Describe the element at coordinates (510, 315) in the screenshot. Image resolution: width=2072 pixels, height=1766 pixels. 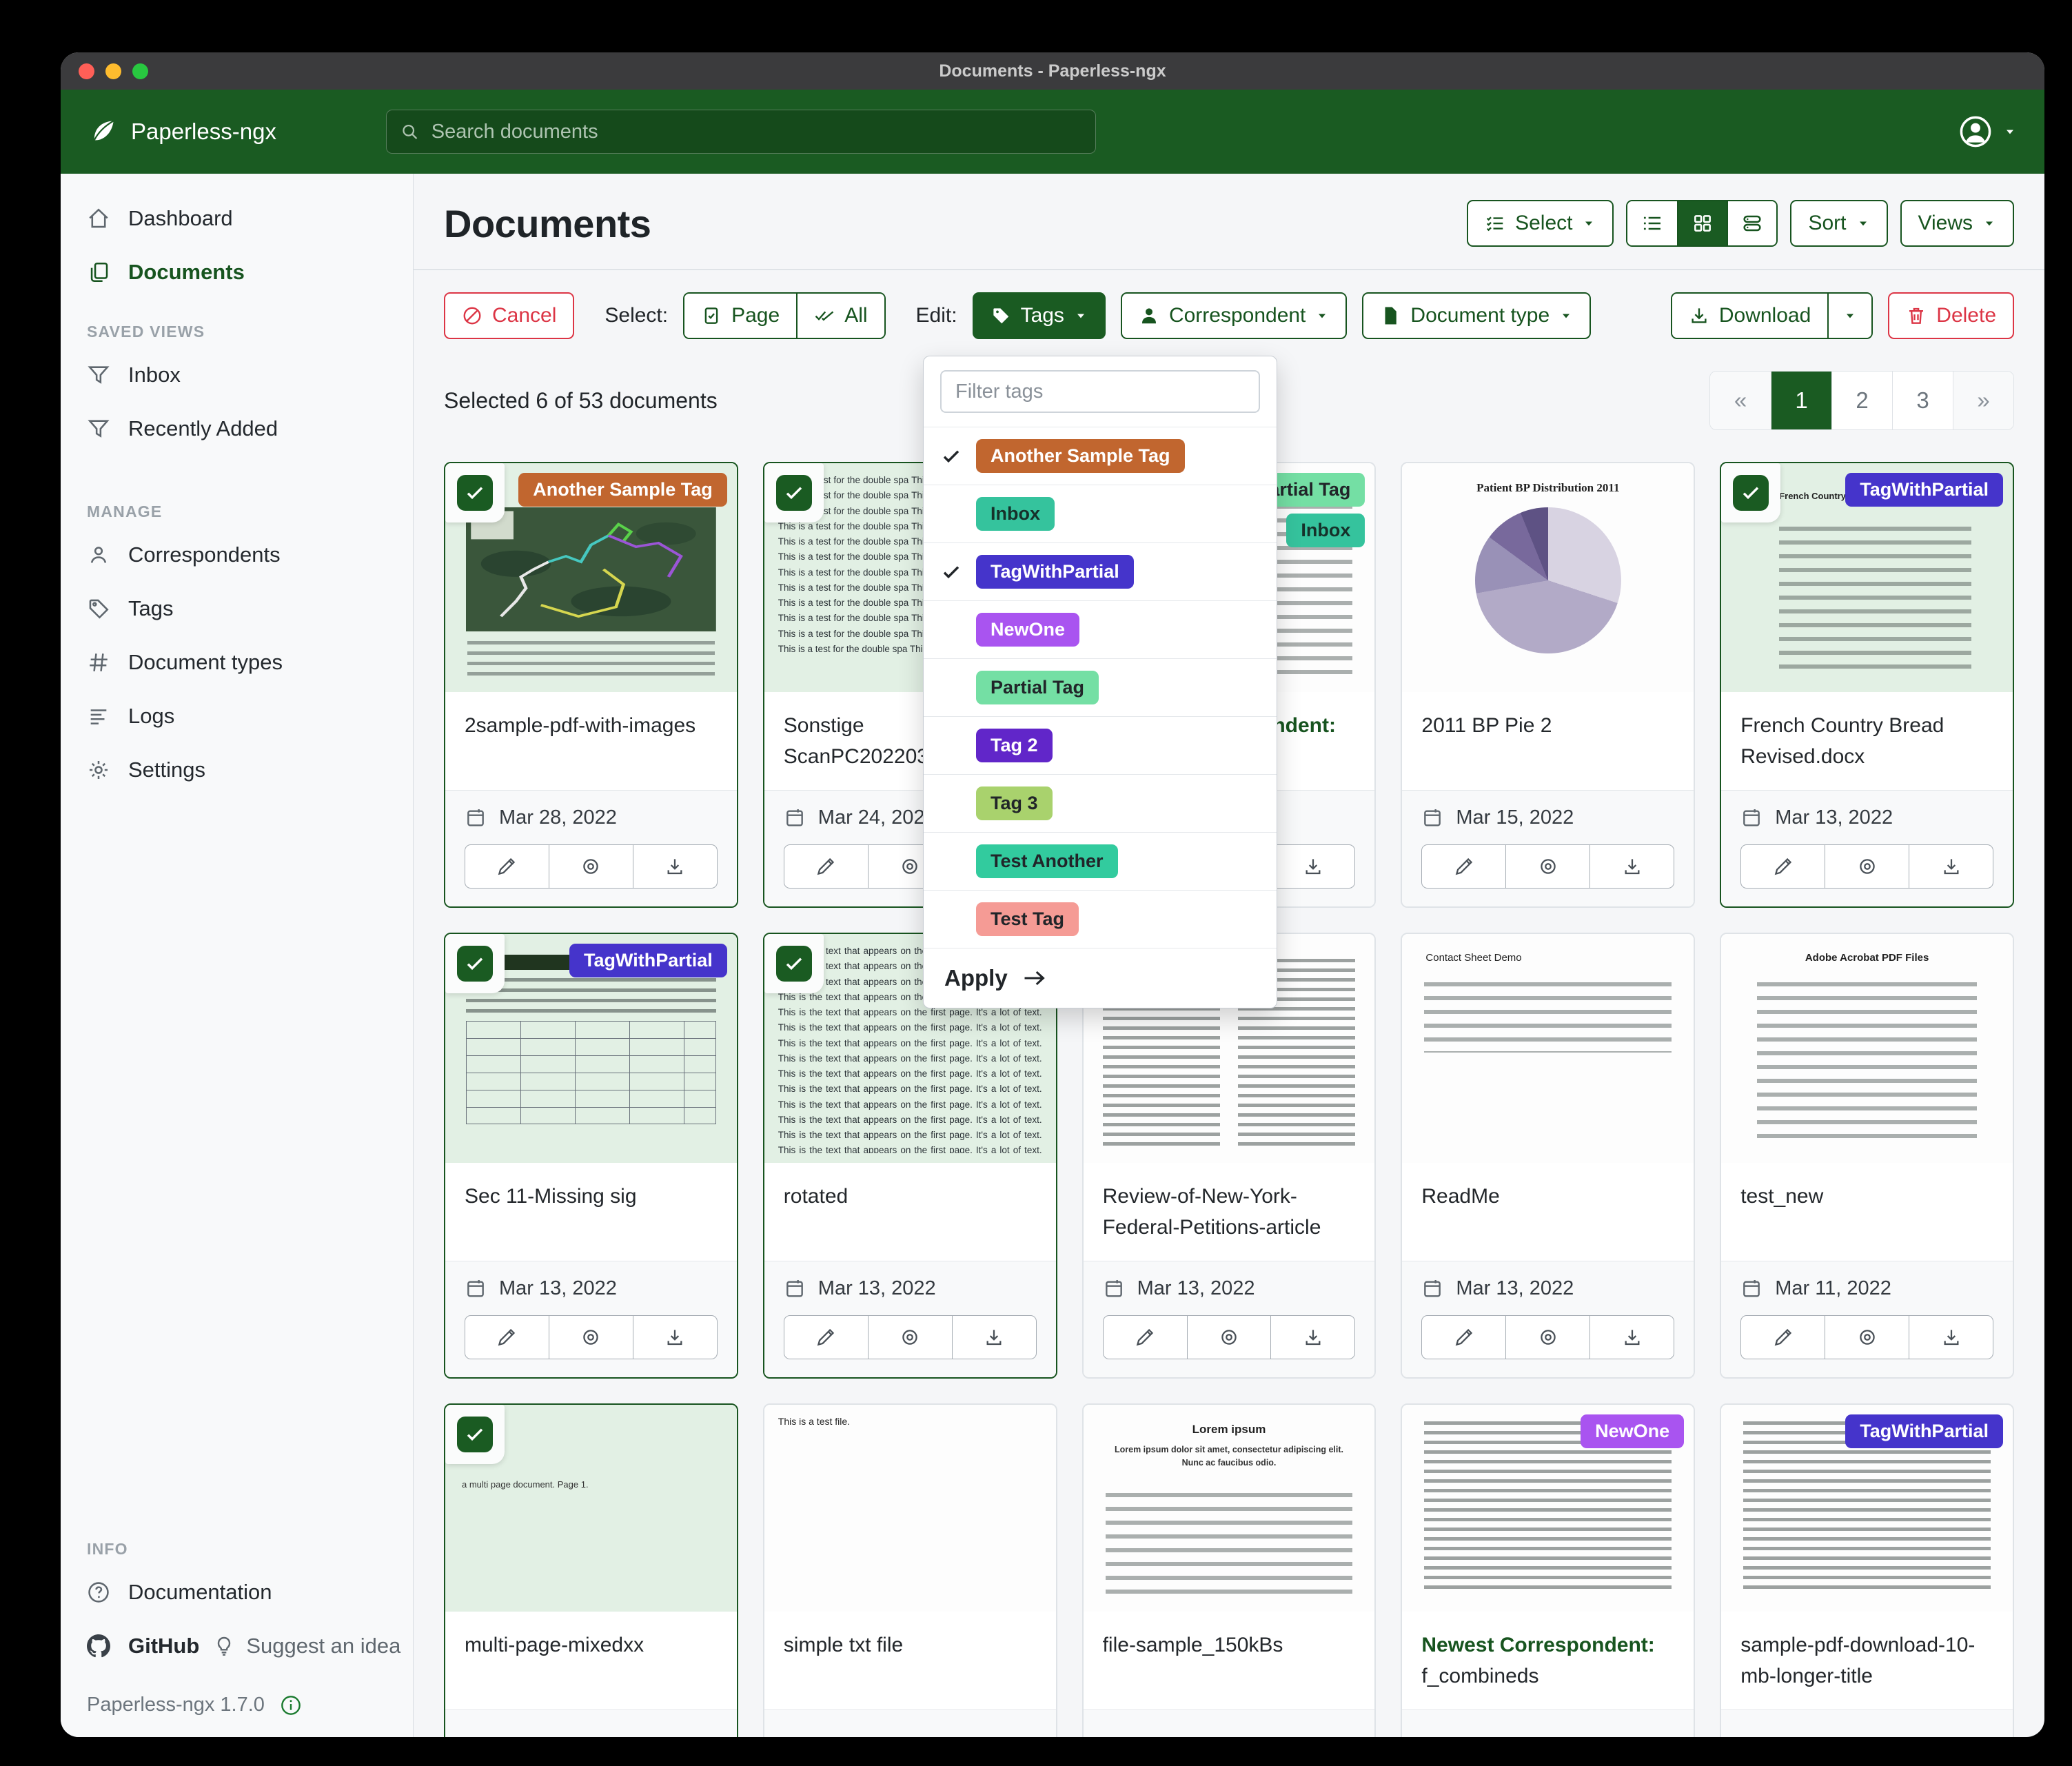
I see `cancel-button: Cancel` at that location.